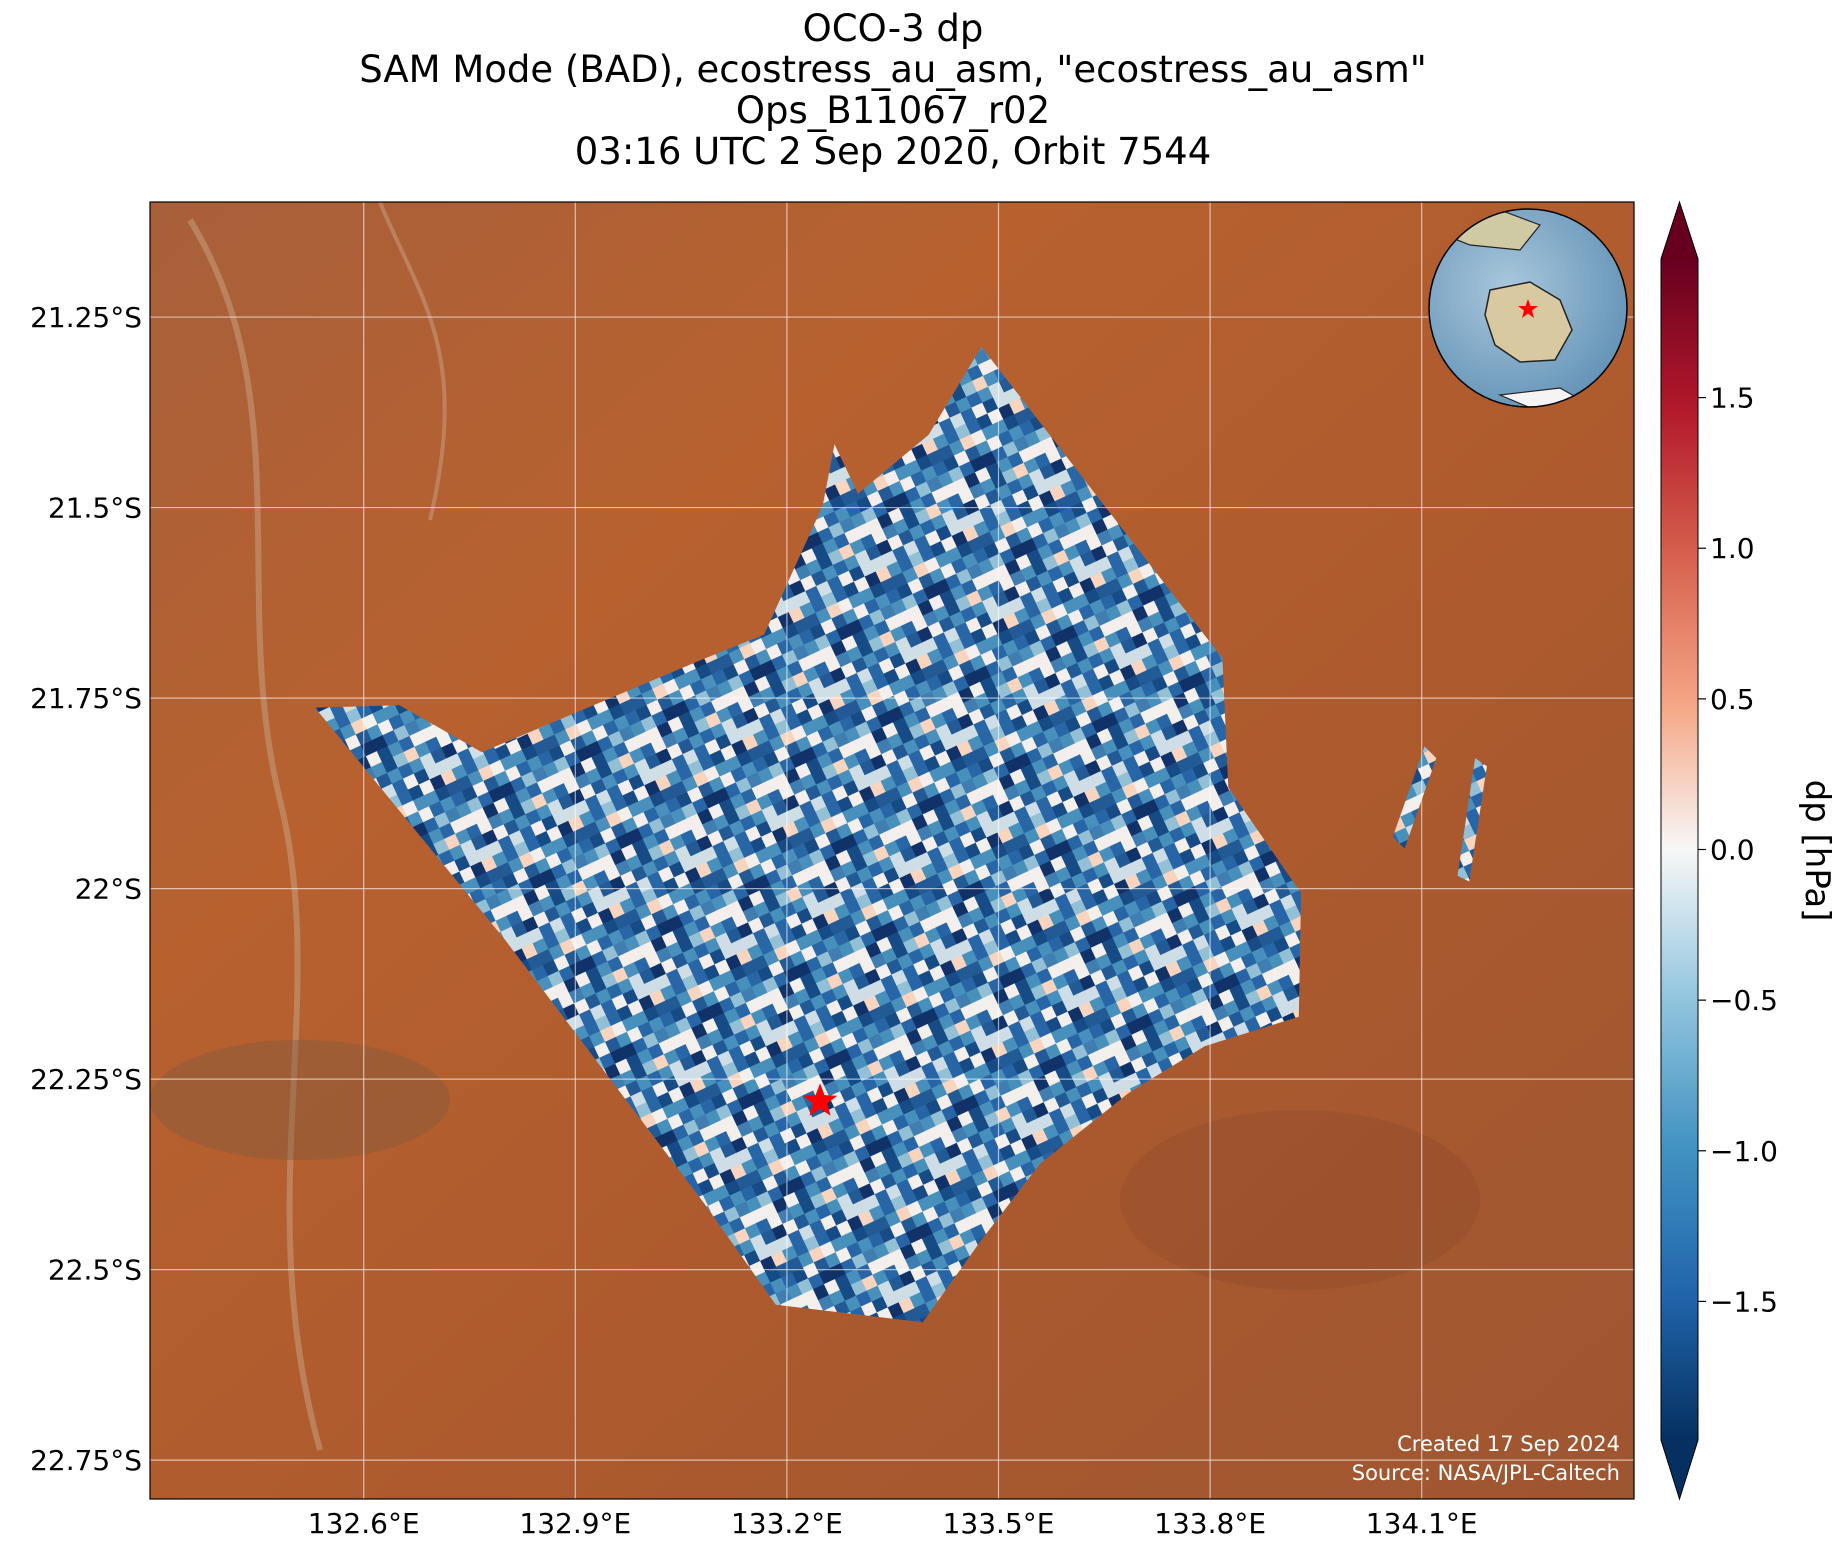 This screenshot has width=1843, height=1552. What do you see at coordinates (86, 698) in the screenshot?
I see `y-tick-label: 21.75°S` at bounding box center [86, 698].